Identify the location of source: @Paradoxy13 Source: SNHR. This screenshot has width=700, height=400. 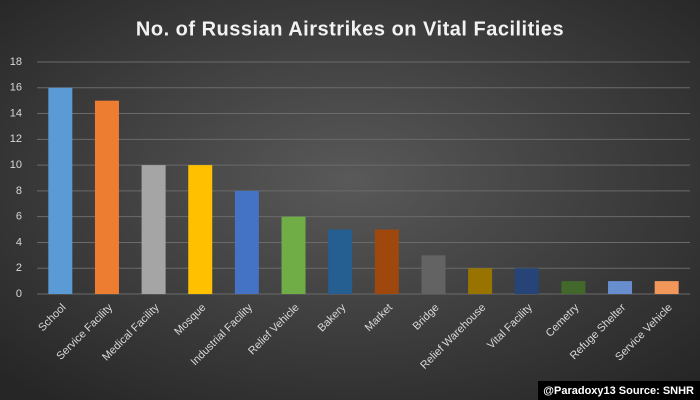
(618, 391).